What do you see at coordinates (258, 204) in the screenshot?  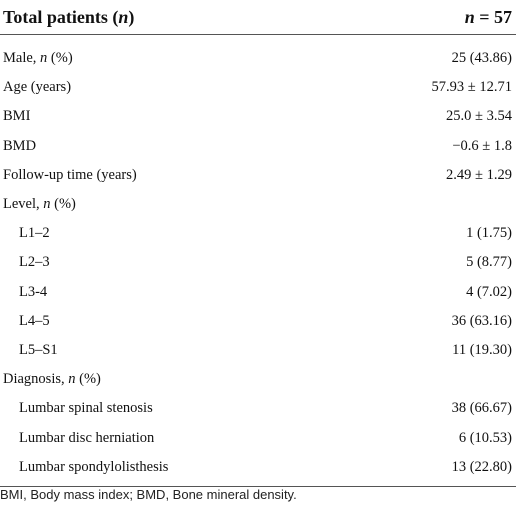 I see `table-row: Level, n (%)` at bounding box center [258, 204].